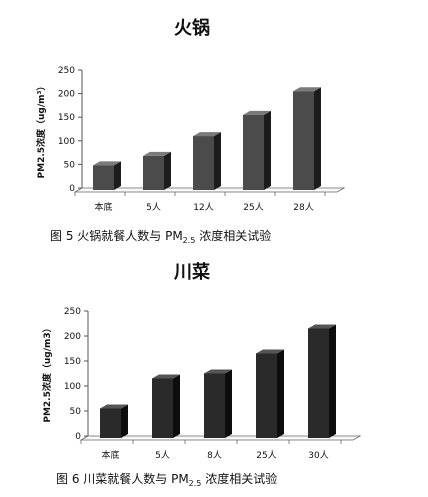  I want to click on y-axis-label: PM2.5浓度（ug/m3）, so click(47, 372).